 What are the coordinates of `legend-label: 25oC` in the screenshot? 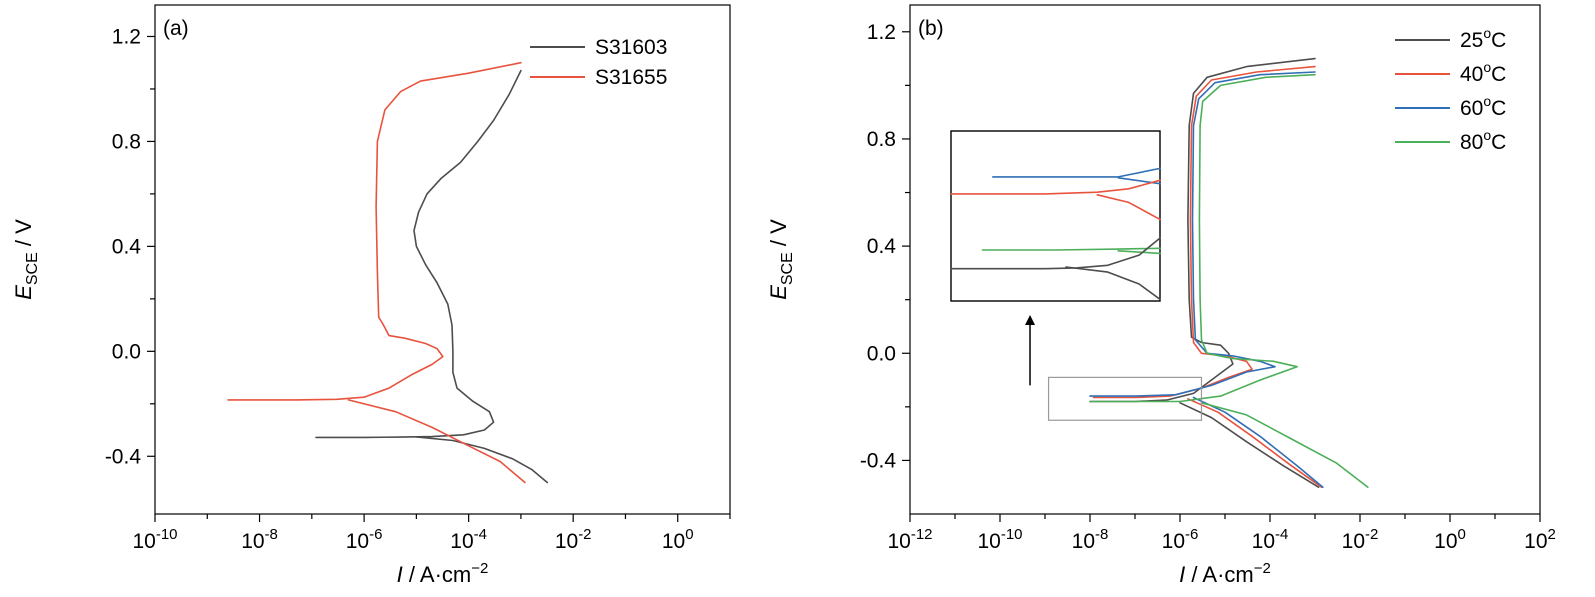 It's located at (1483, 38).